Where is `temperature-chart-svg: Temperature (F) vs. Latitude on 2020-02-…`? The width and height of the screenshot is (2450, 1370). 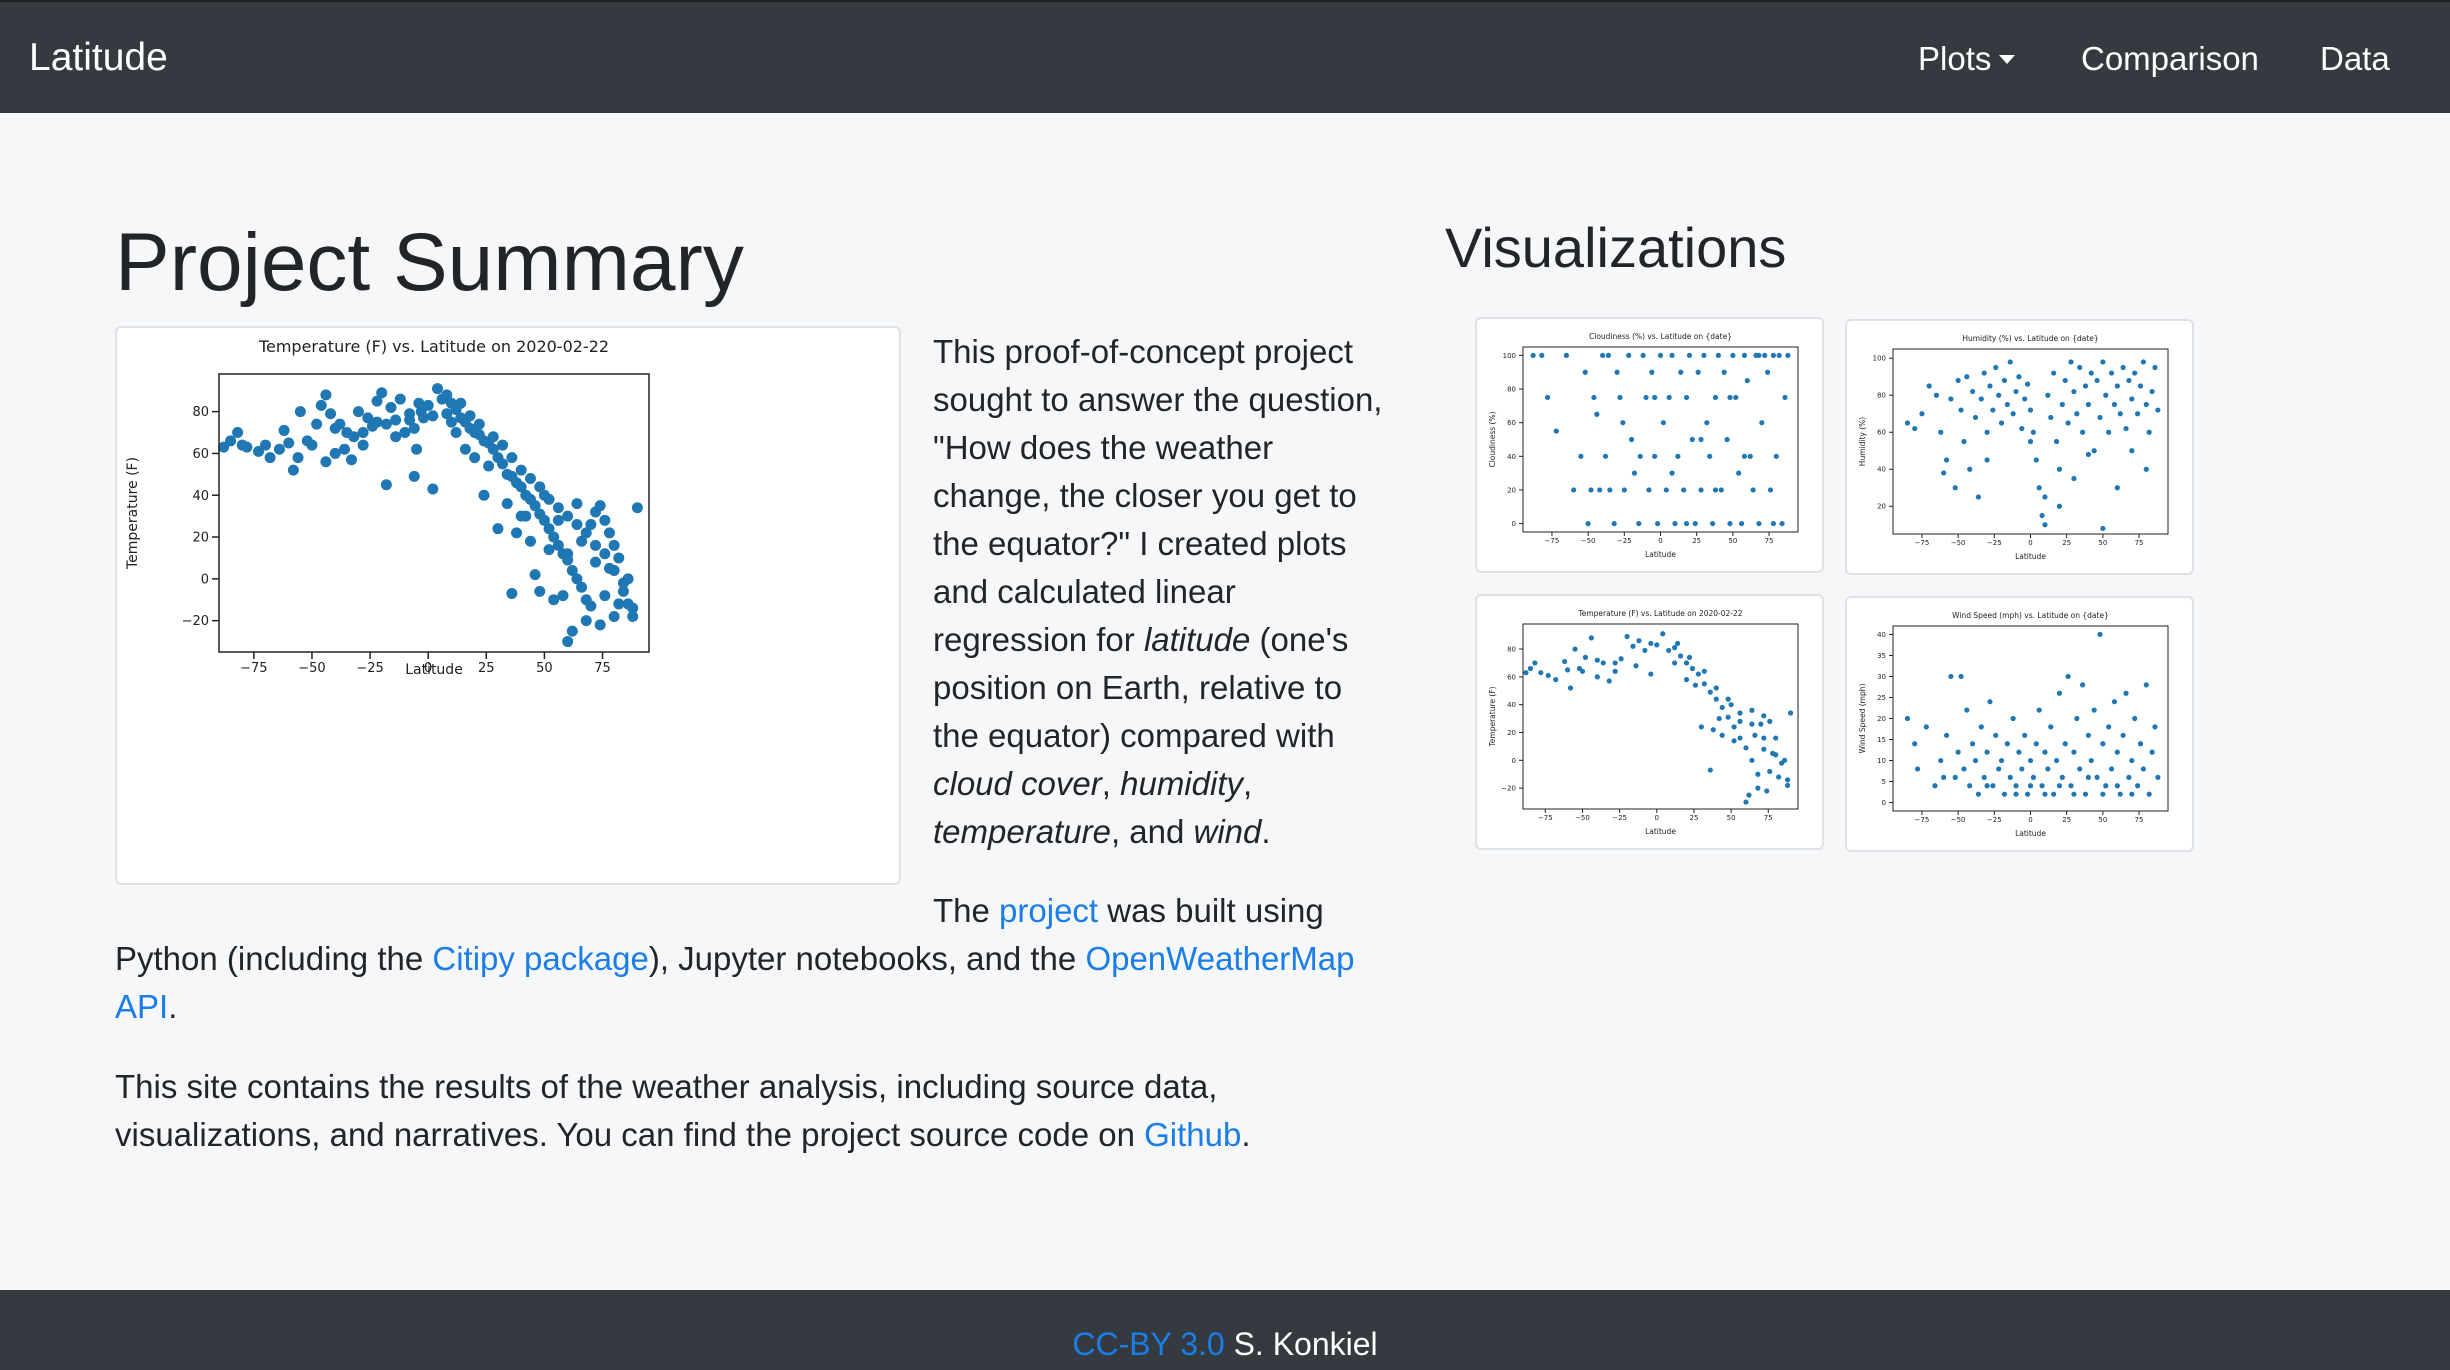 temperature-chart-svg: Temperature (F) vs. Latitude on 2020-02-… is located at coordinates (1643, 722).